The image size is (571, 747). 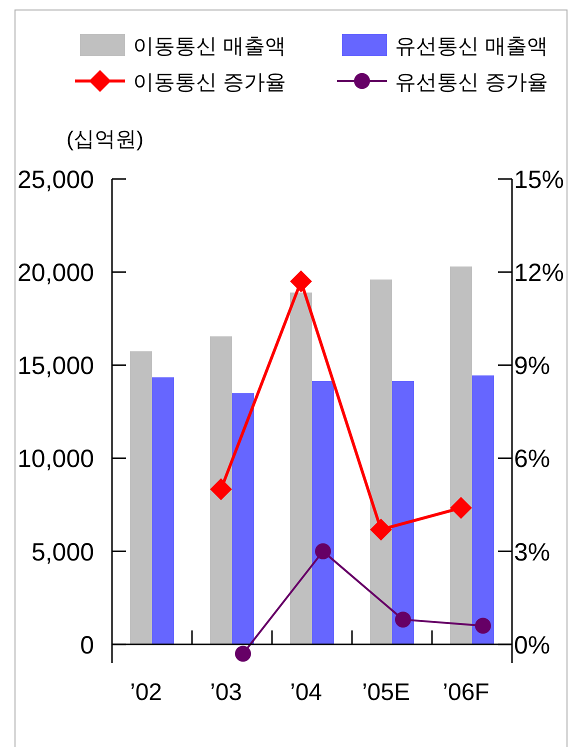 What do you see at coordinates (386, 692) in the screenshot?
I see `x-tick-label: ’05E` at bounding box center [386, 692].